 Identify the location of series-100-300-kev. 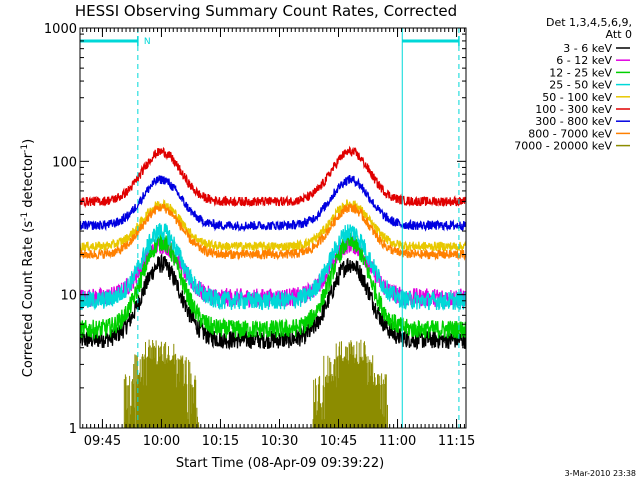
(273, 177).